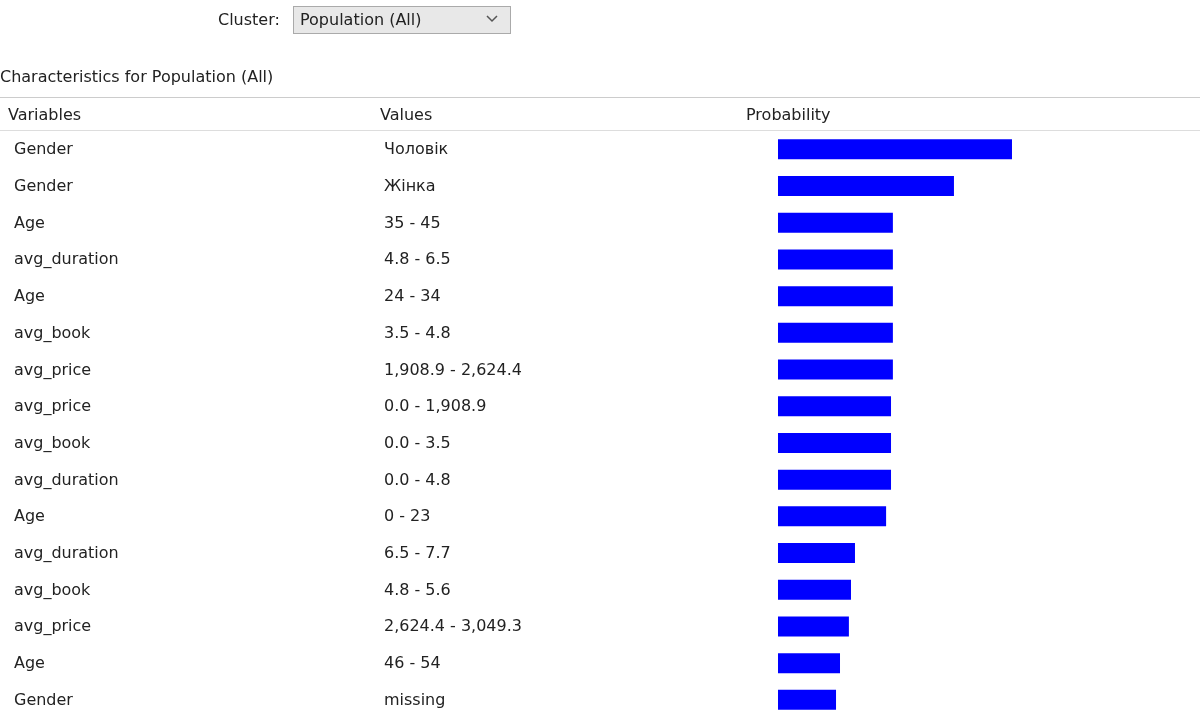 Image resolution: width=1200 pixels, height=713 pixels. What do you see at coordinates (410, 186) in the screenshot?
I see `y-tick-label: Жінка` at bounding box center [410, 186].